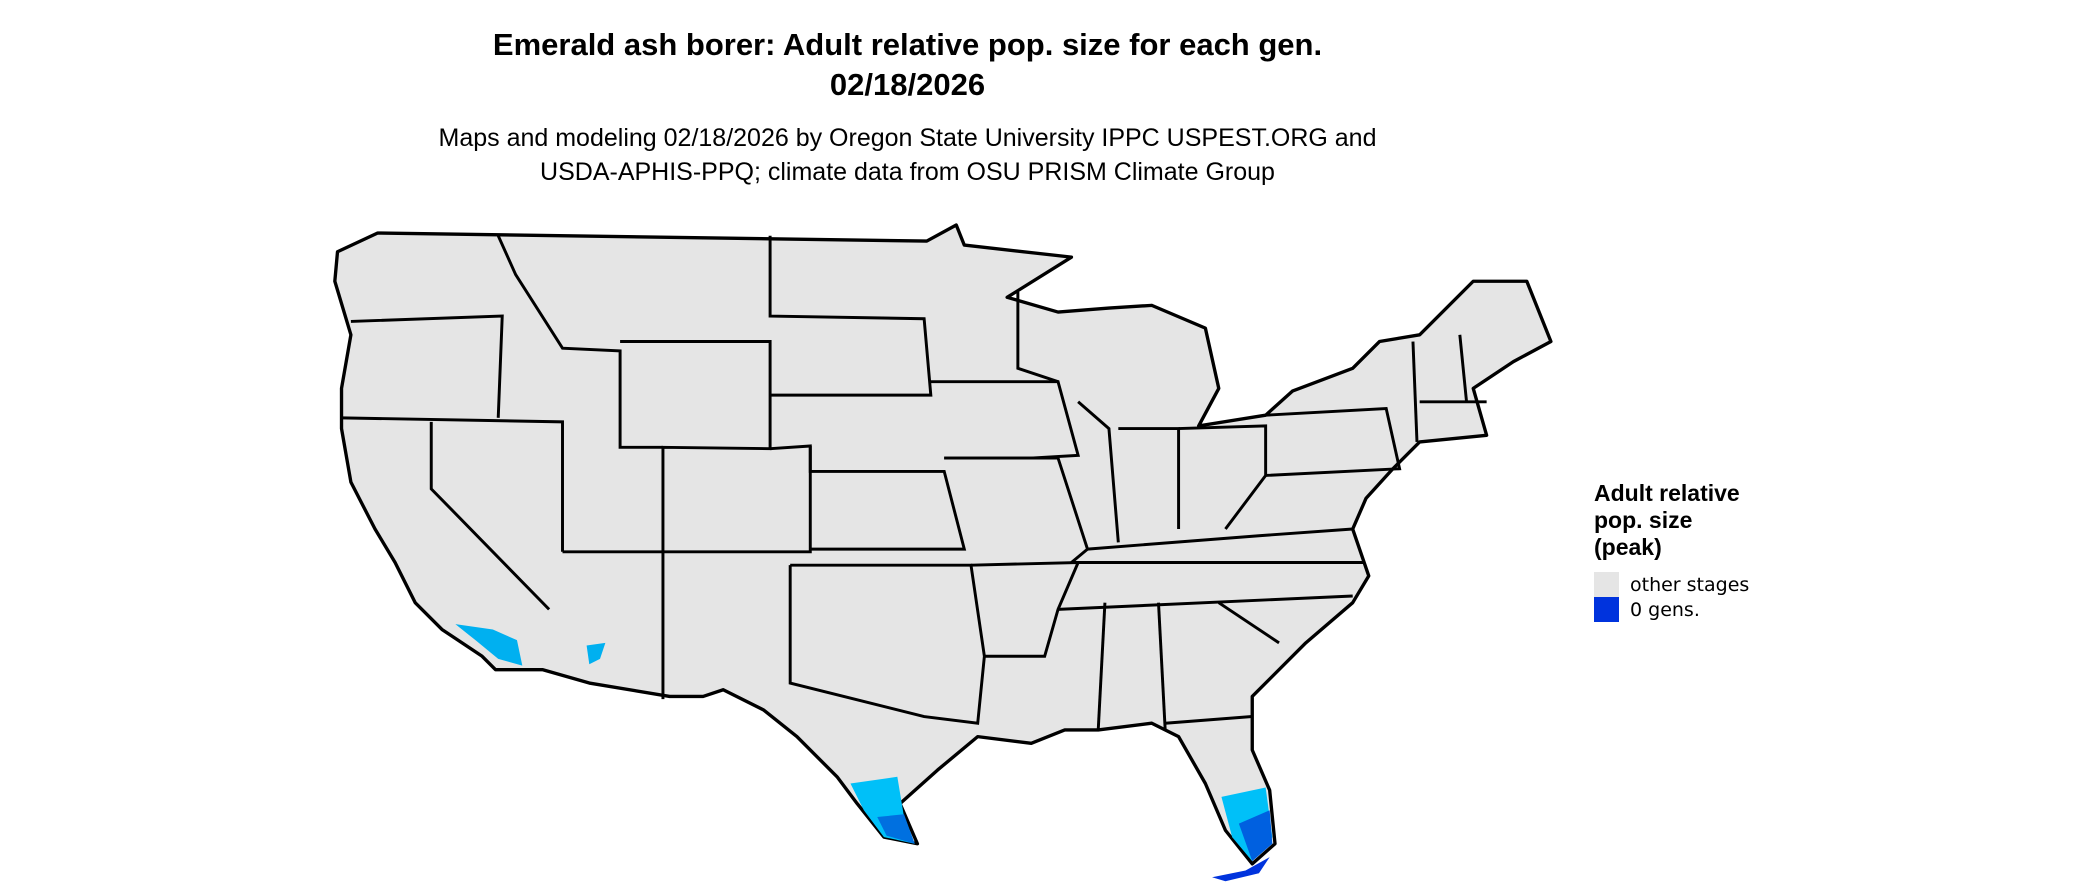 This screenshot has width=2100, height=892. Describe the element at coordinates (489, 645) in the screenshot. I see `pop-region-south-california` at that location.